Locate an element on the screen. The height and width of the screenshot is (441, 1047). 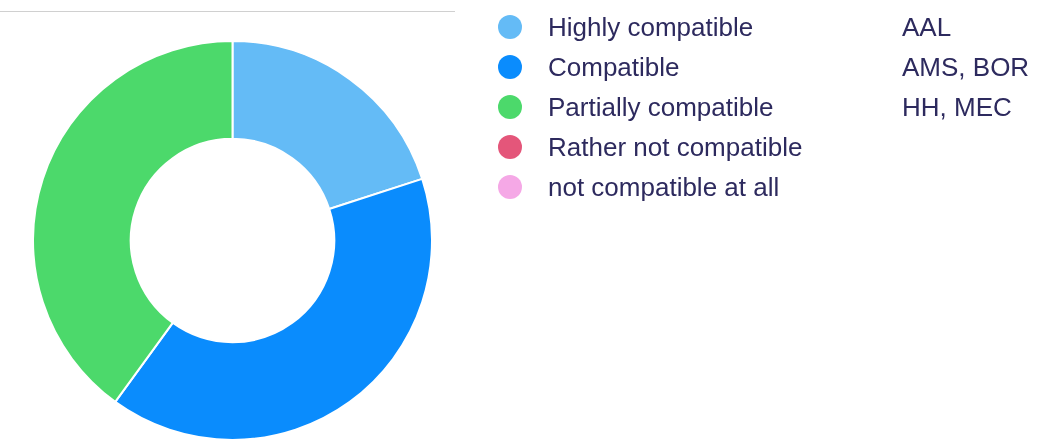
legend-label: Rather not compatible is located at coordinates (675, 147).